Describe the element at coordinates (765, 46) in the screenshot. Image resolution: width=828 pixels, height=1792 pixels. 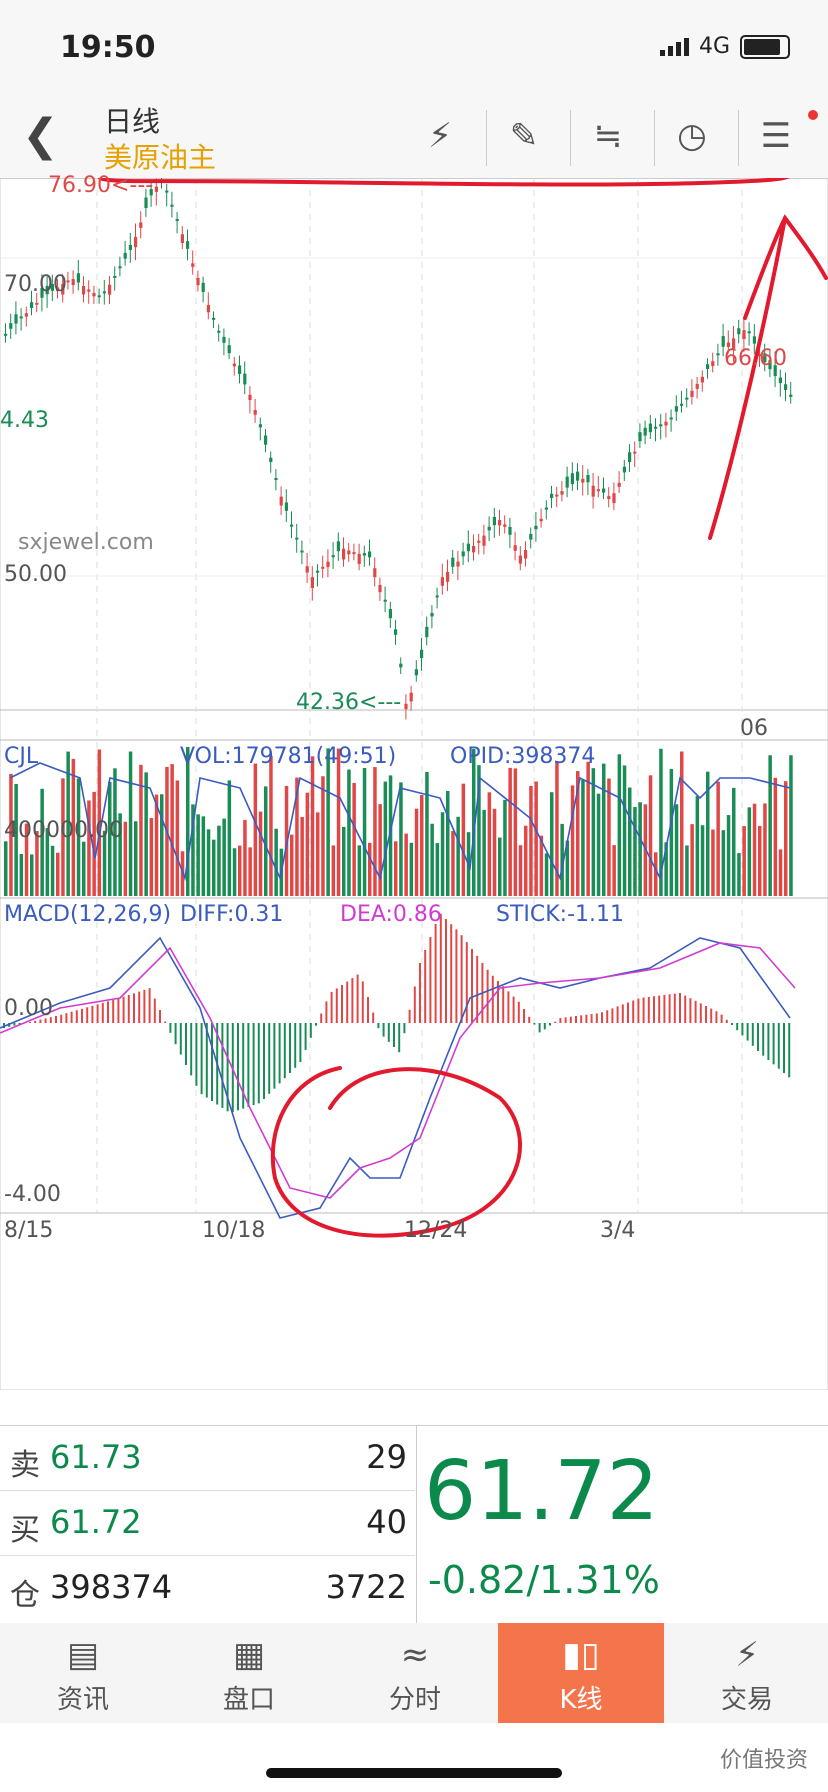
I see `battery-icon` at that location.